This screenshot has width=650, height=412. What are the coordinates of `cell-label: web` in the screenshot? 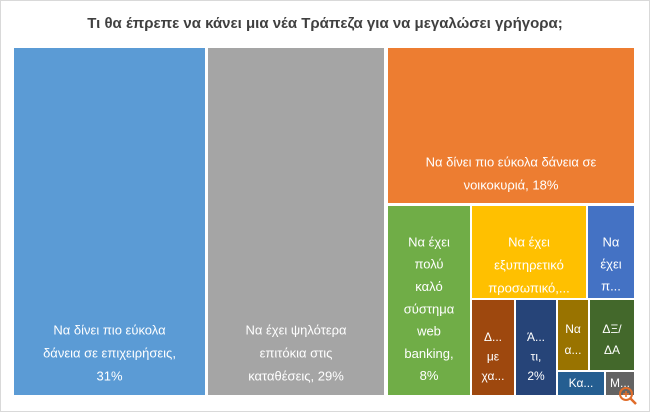 It's located at (428, 331).